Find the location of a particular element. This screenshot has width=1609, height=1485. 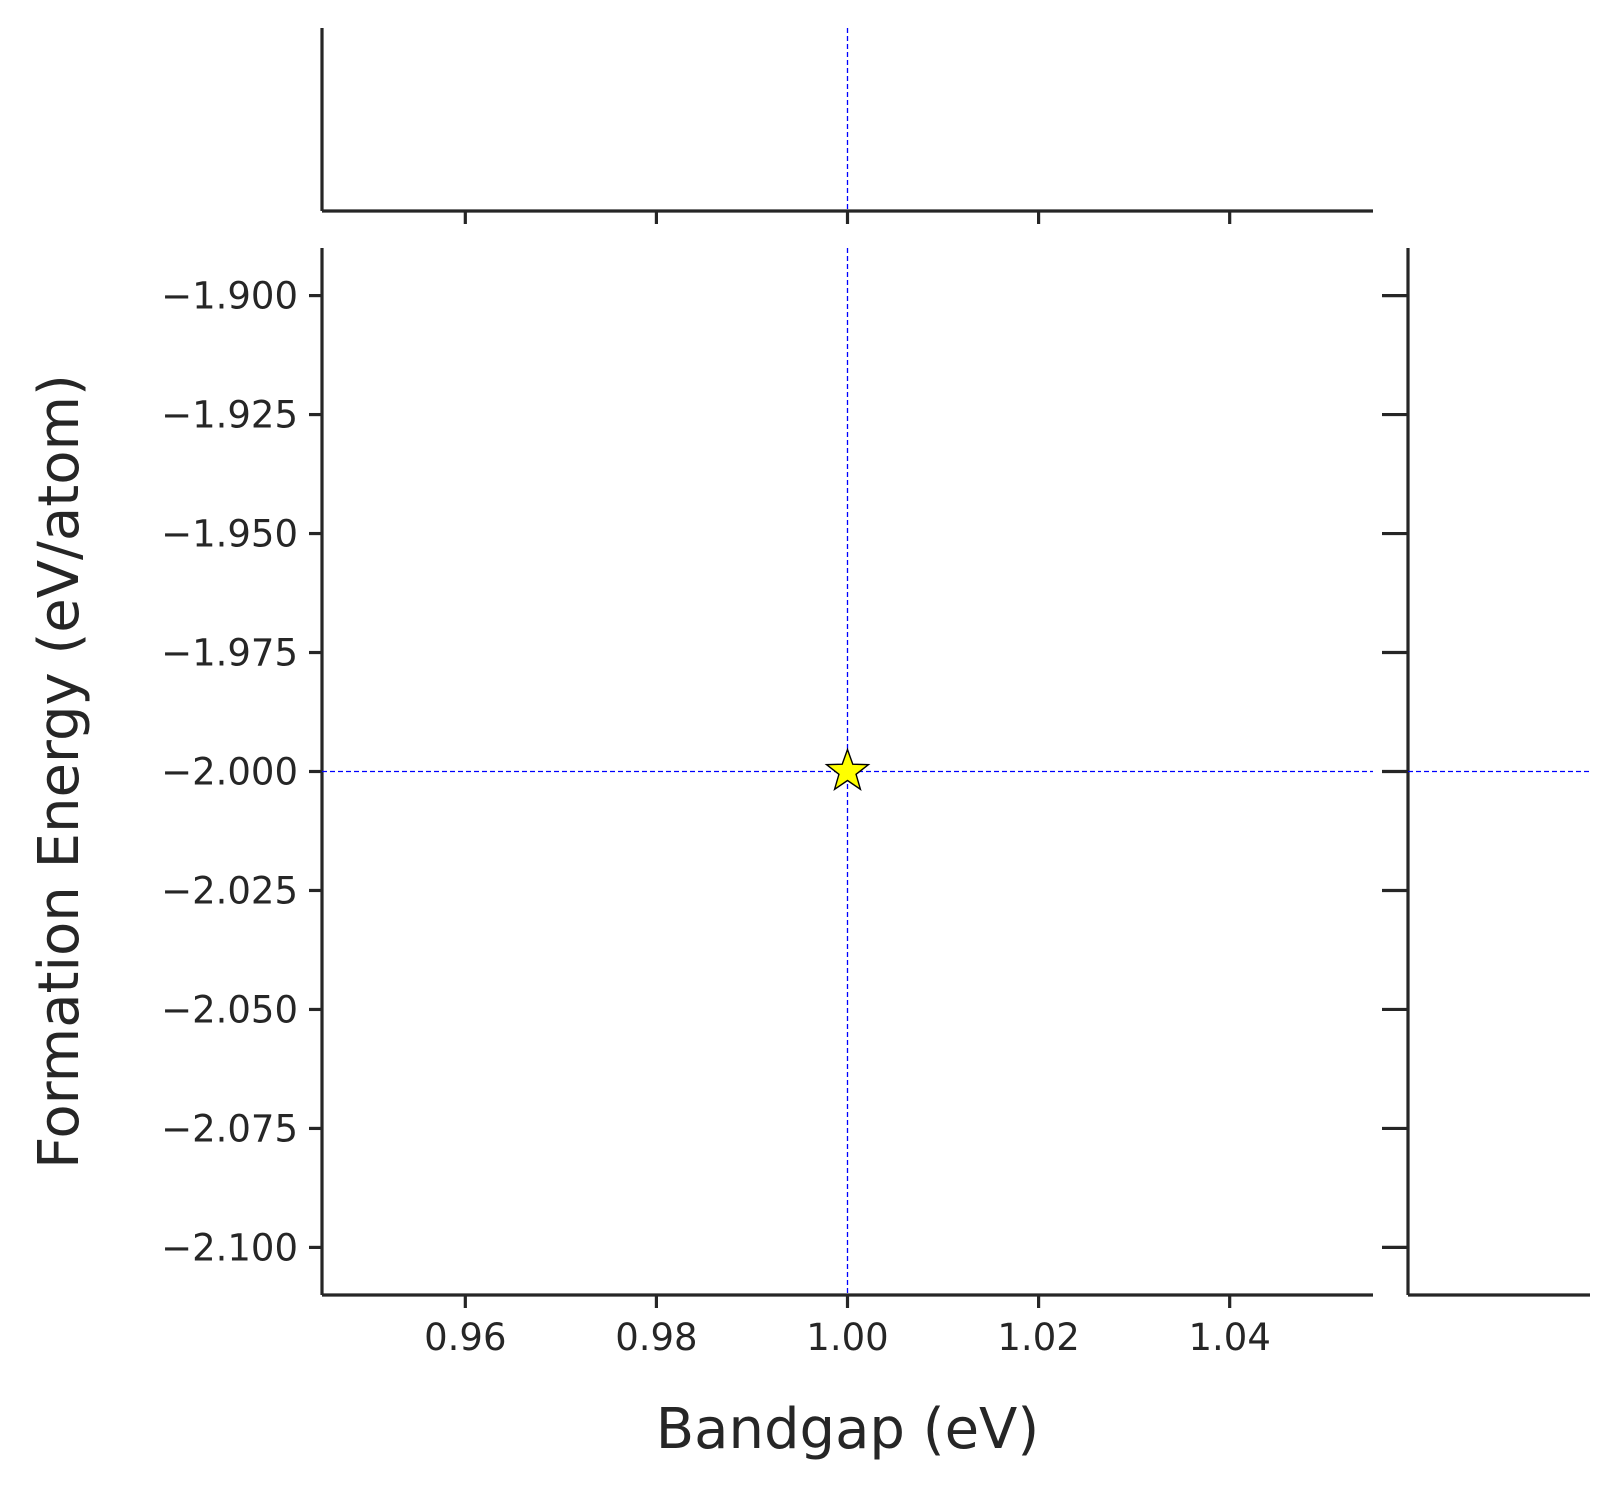

y-tick-label: −2.075 is located at coordinates (229, 1128).